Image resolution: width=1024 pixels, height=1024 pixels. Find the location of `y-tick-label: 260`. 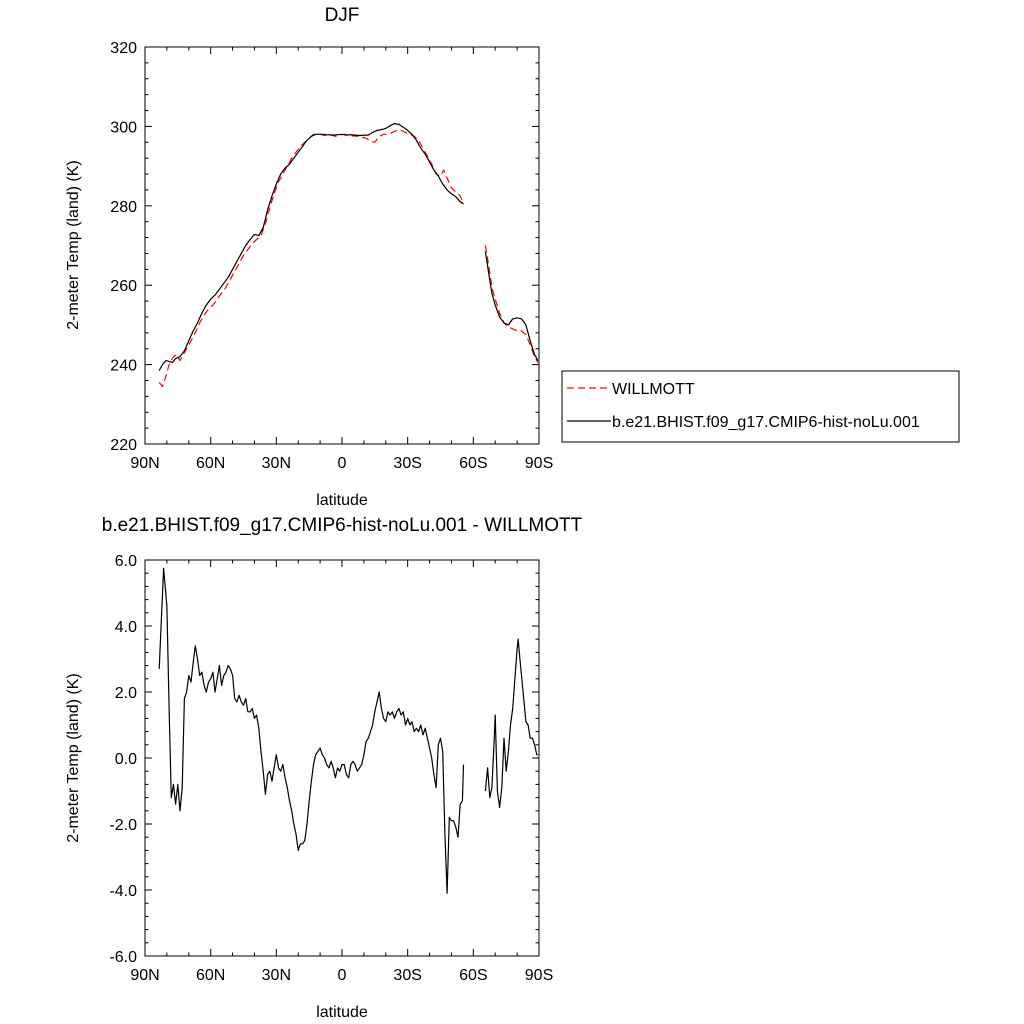

y-tick-label: 260 is located at coordinates (123, 286).